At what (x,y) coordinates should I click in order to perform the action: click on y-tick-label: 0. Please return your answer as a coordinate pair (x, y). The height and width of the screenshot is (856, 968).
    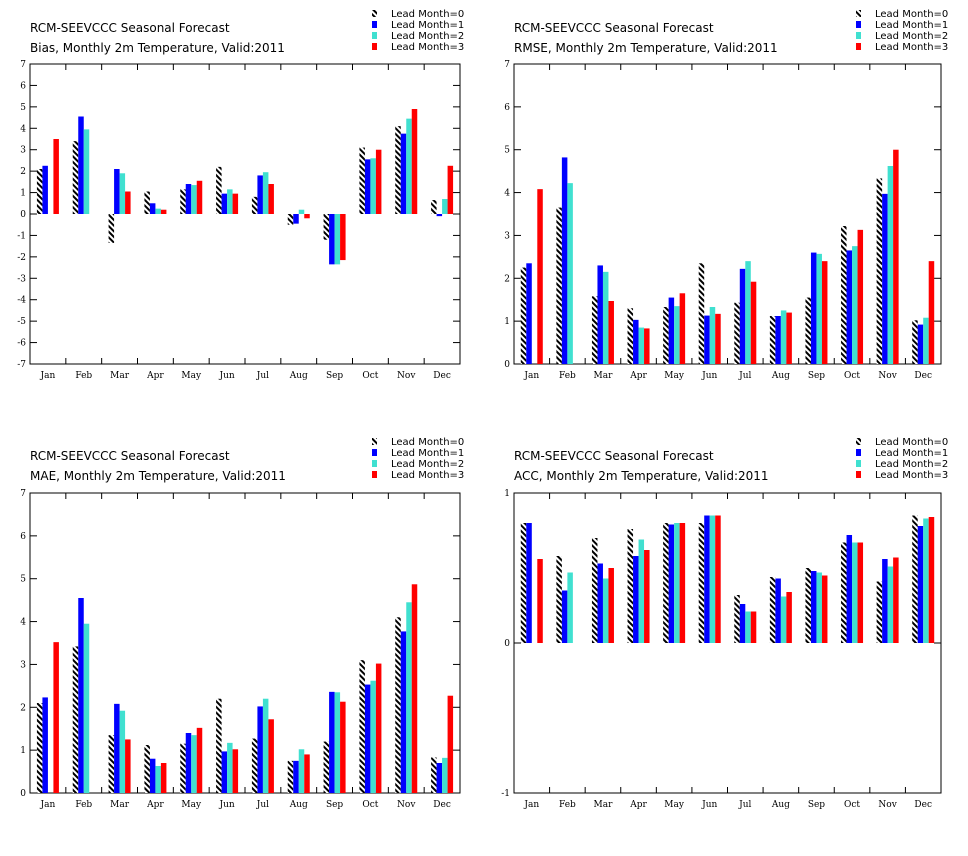
    Looking at the image, I should click on (507, 365).